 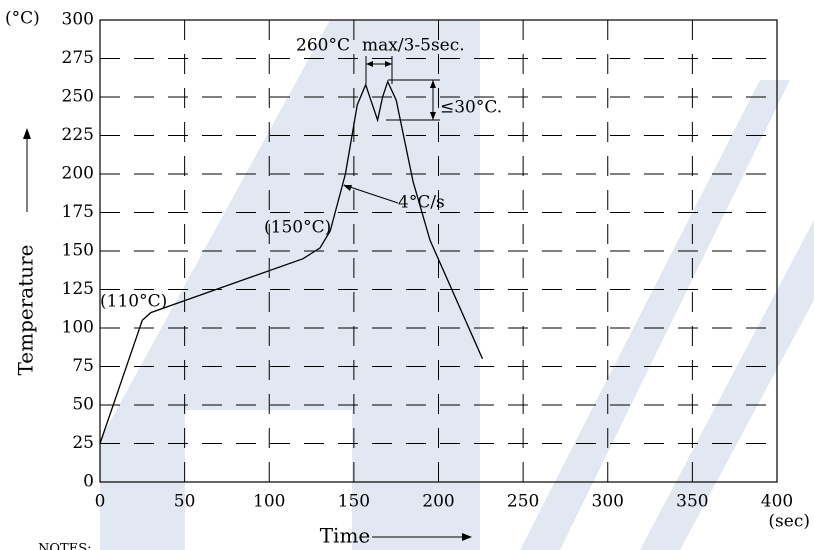 What do you see at coordinates (78, 20) in the screenshot?
I see `y-tick-label: 300` at bounding box center [78, 20].